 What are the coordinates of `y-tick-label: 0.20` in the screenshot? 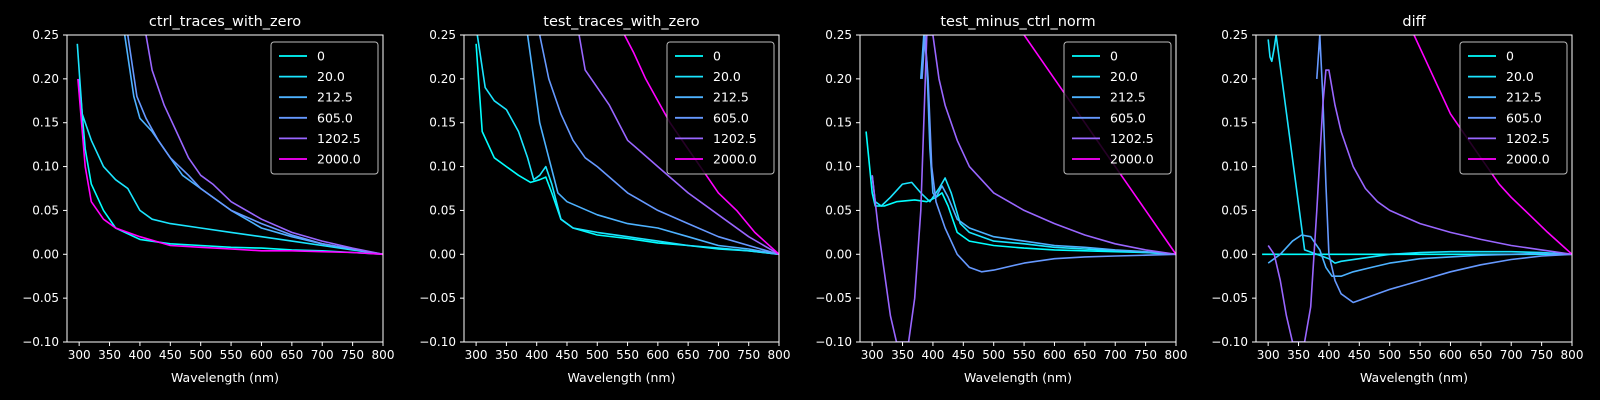 It's located at (1234, 79).